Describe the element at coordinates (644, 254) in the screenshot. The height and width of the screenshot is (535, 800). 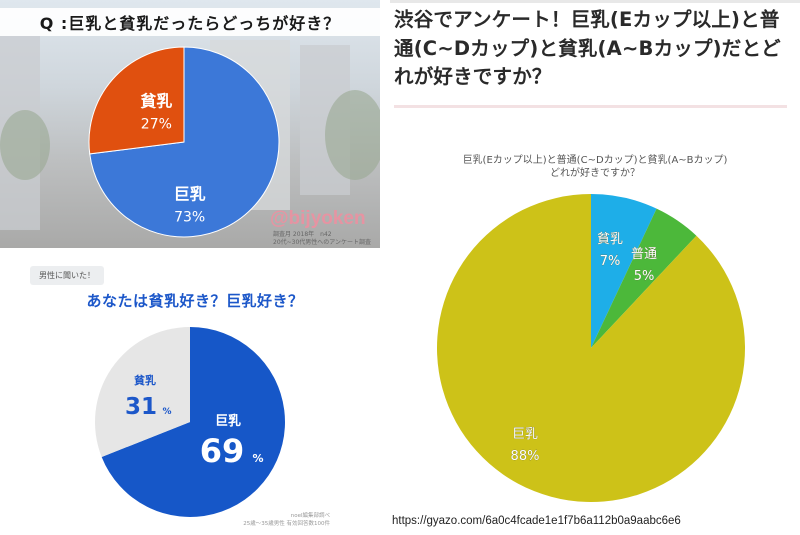
I see `slice-category-label: 普通` at that location.